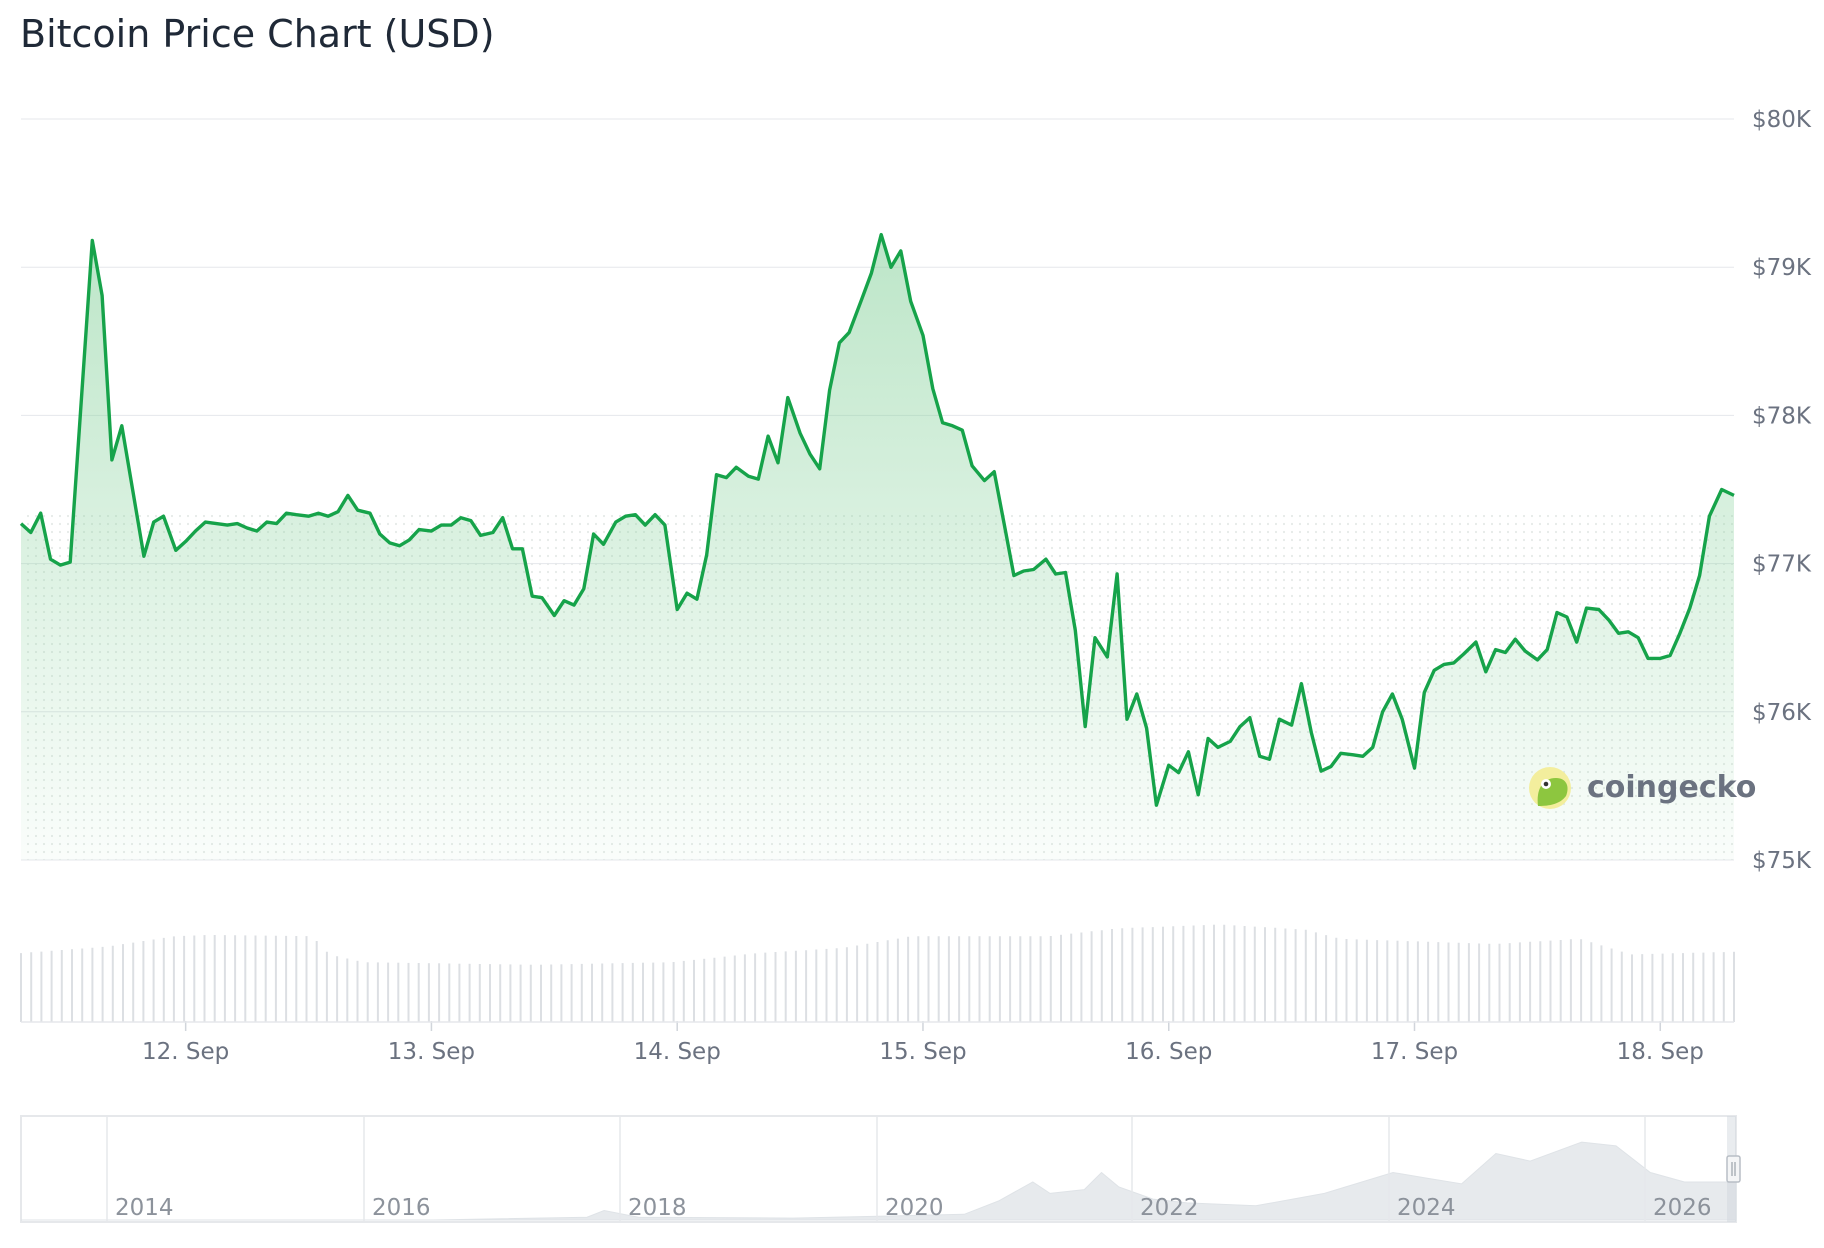 The height and width of the screenshot is (1248, 1824). What do you see at coordinates (1169, 1208) in the screenshot?
I see `navigator-year-label: 2022` at bounding box center [1169, 1208].